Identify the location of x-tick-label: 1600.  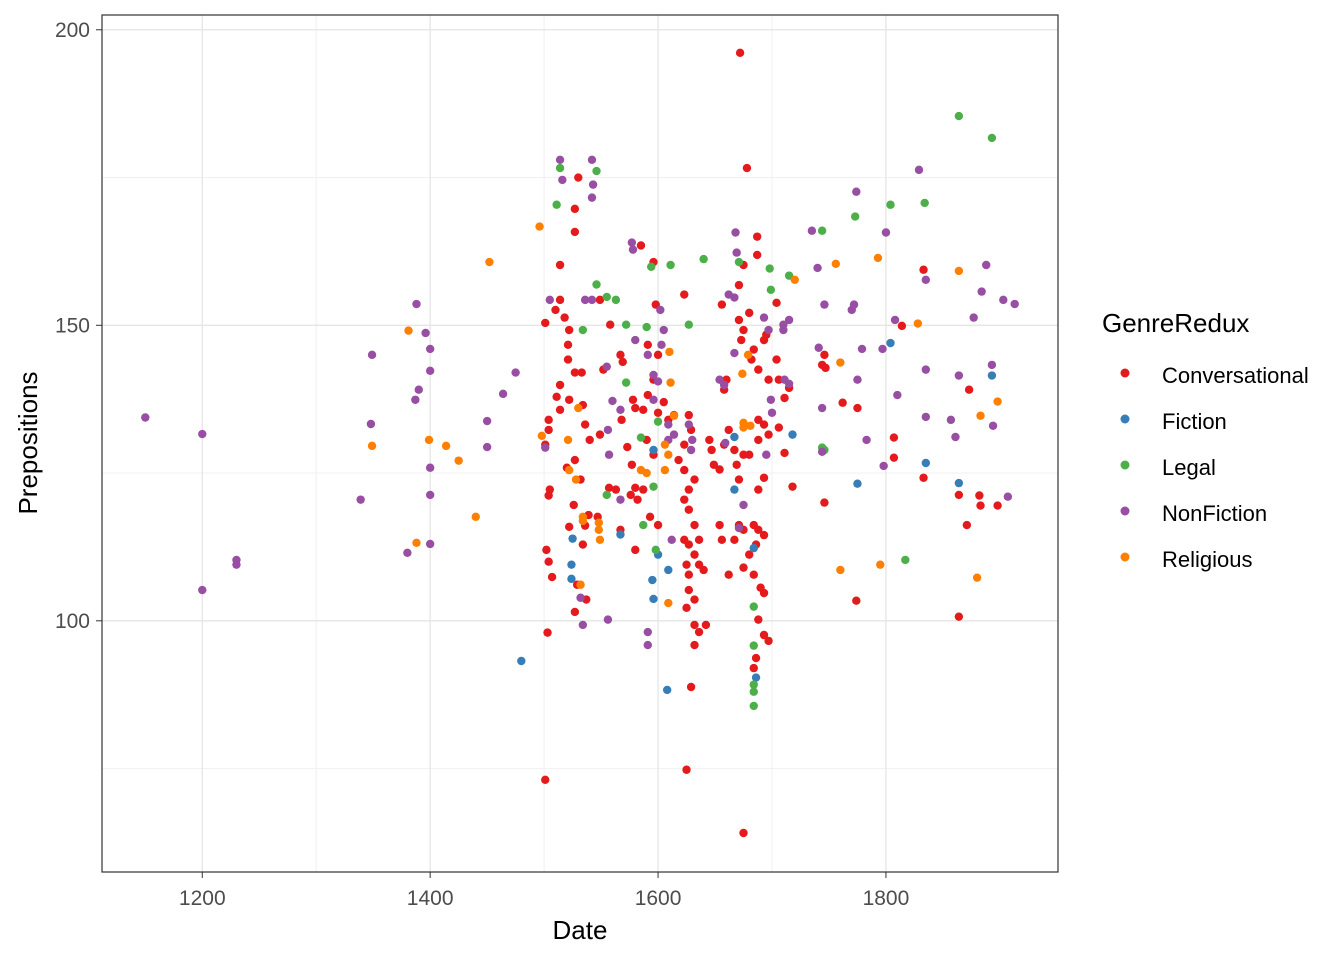
(658, 898).